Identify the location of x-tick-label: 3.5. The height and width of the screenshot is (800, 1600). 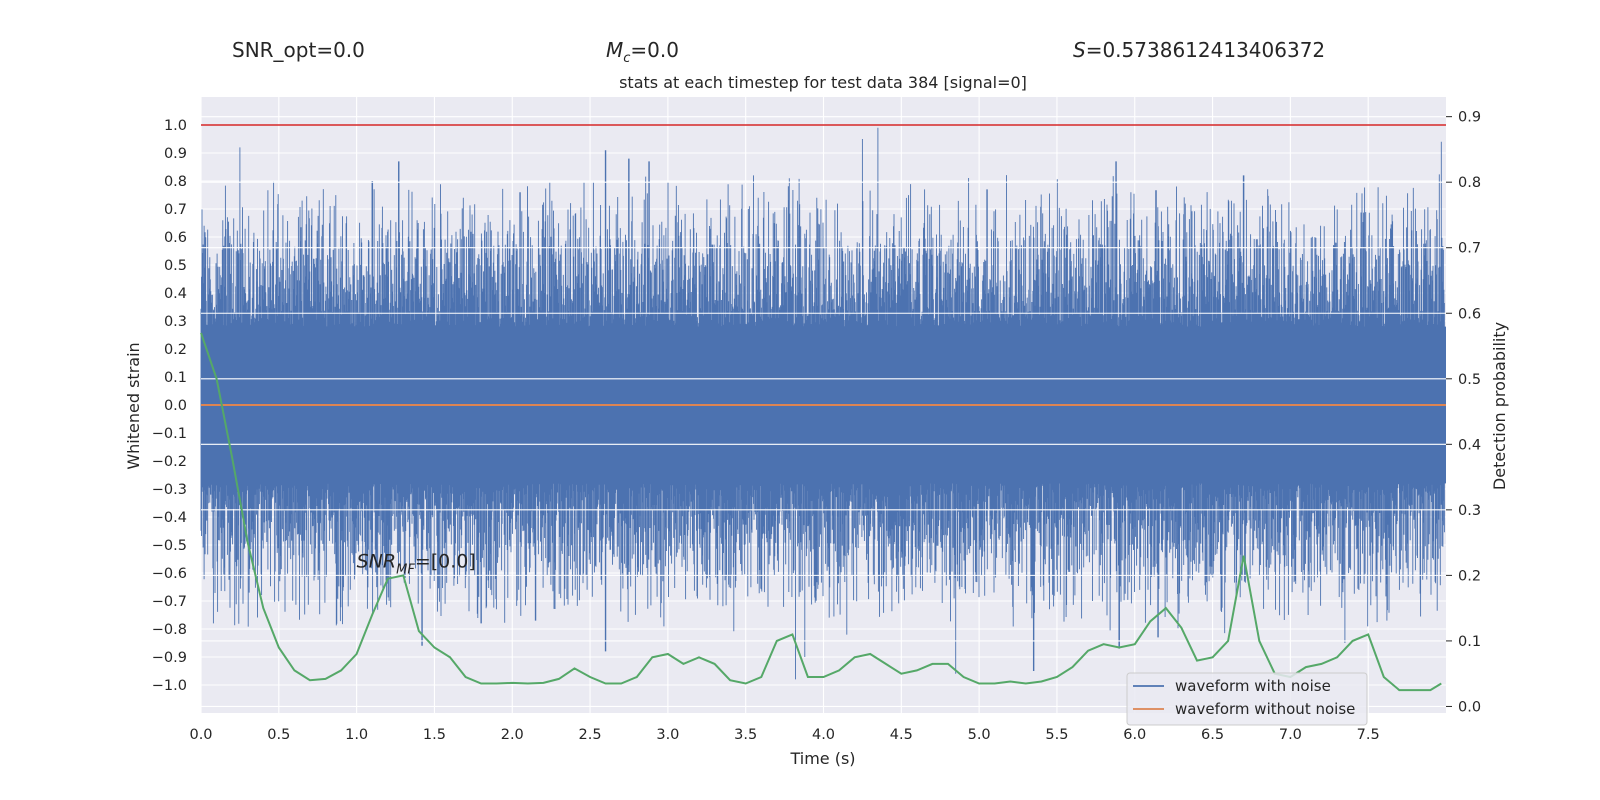
(745, 735).